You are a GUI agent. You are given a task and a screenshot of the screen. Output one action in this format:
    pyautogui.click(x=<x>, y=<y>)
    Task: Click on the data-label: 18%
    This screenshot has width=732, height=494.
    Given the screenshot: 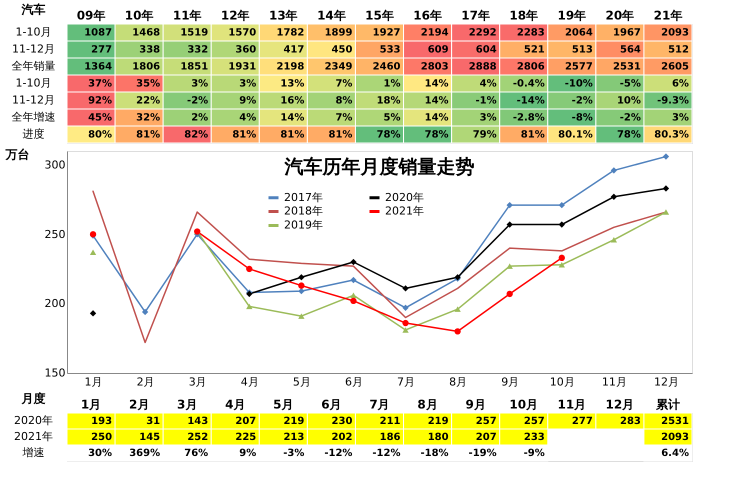 What is the action you would take?
    pyautogui.click(x=388, y=101)
    